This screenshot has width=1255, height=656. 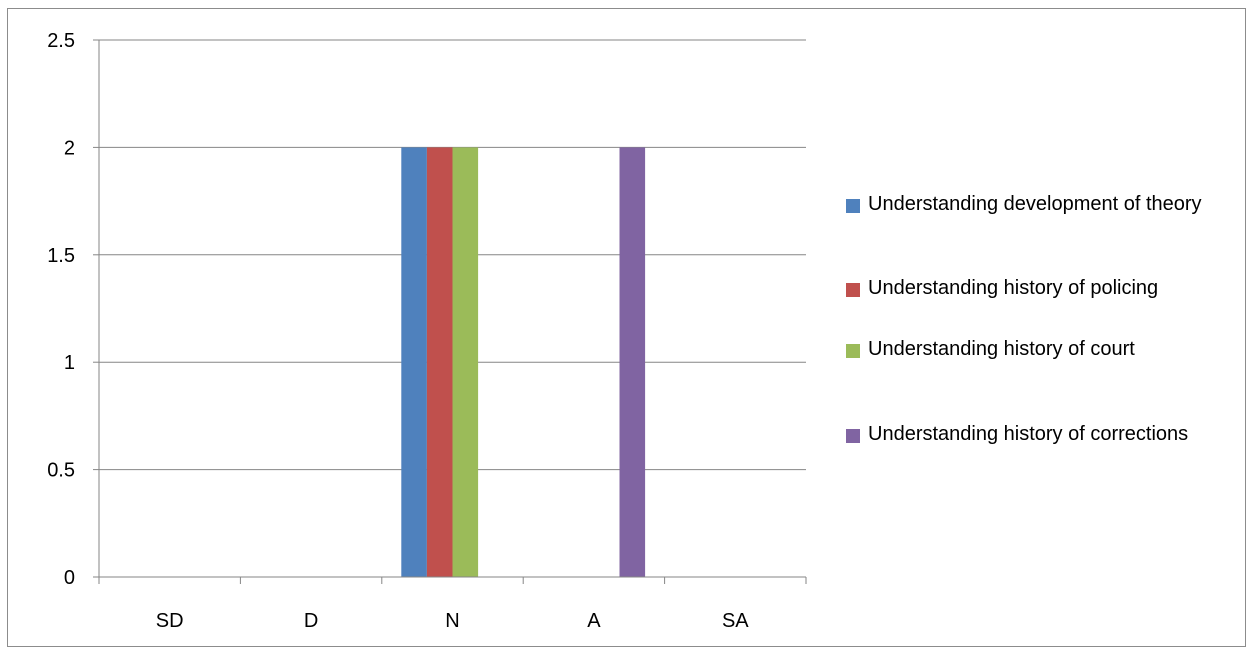 I want to click on y-tick-label: 2, so click(x=69, y=148).